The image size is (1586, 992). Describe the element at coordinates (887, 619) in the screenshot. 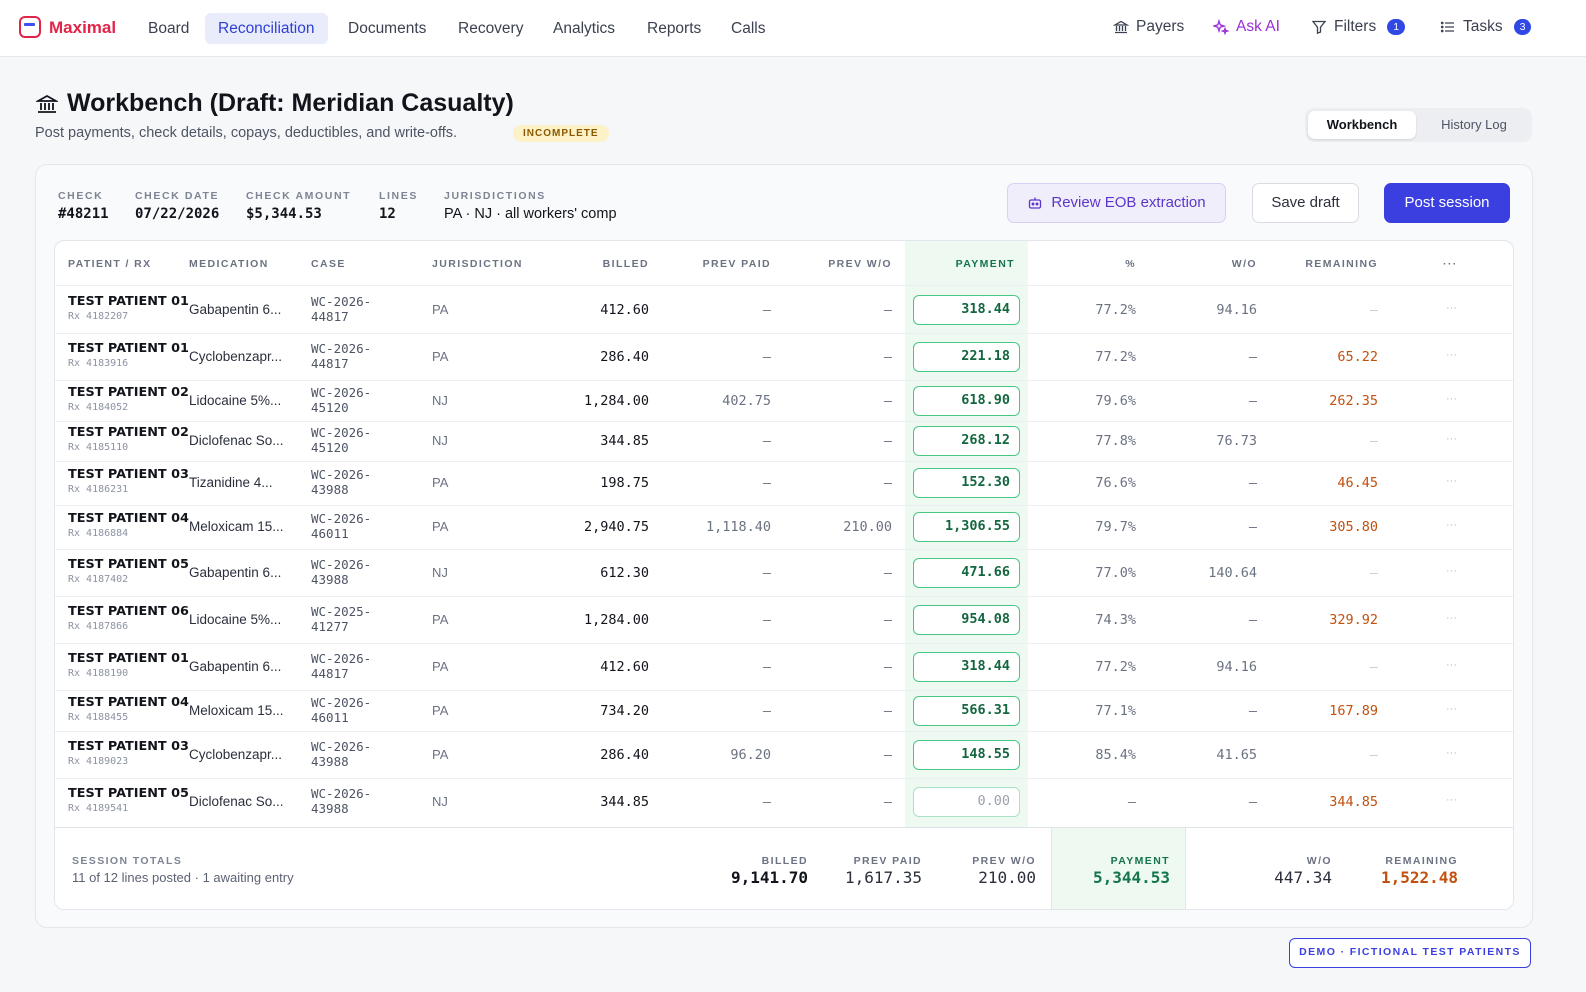

I see `prev-wo: —` at that location.